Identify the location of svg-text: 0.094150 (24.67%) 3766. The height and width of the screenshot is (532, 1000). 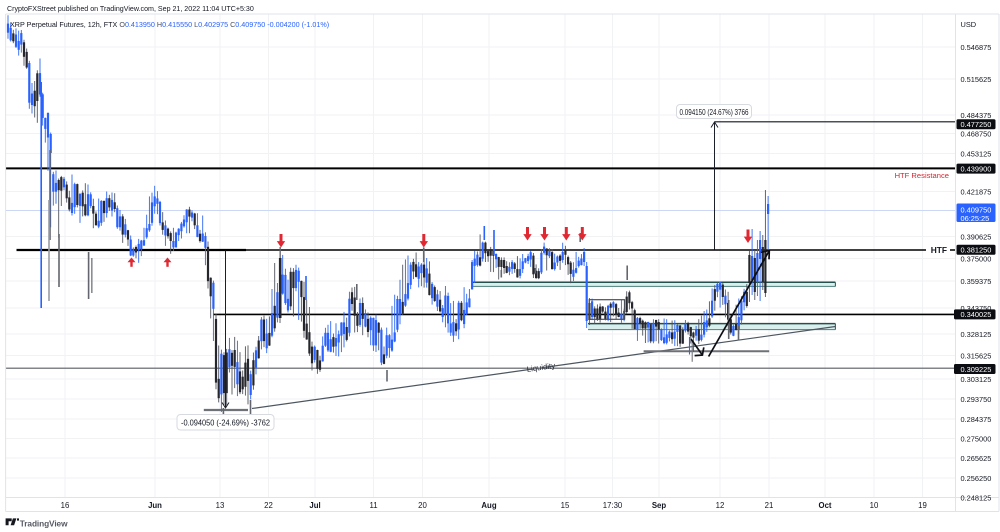
(714, 112).